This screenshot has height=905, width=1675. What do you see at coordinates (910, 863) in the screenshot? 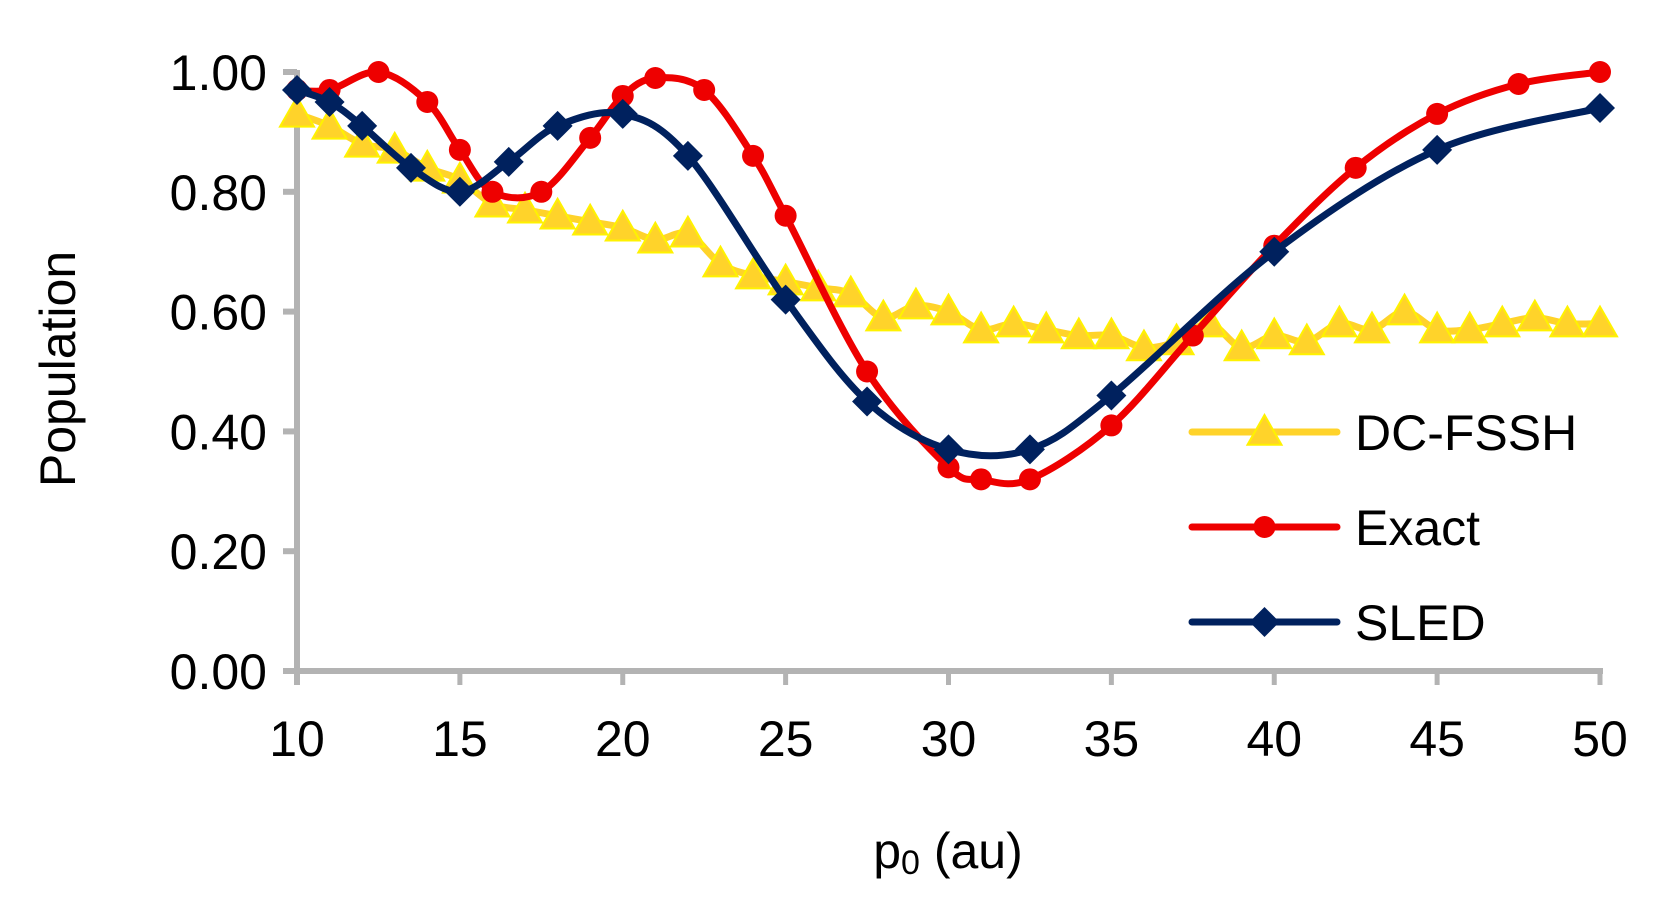
I see `x-axis-title-subscript: 0` at bounding box center [910, 863].